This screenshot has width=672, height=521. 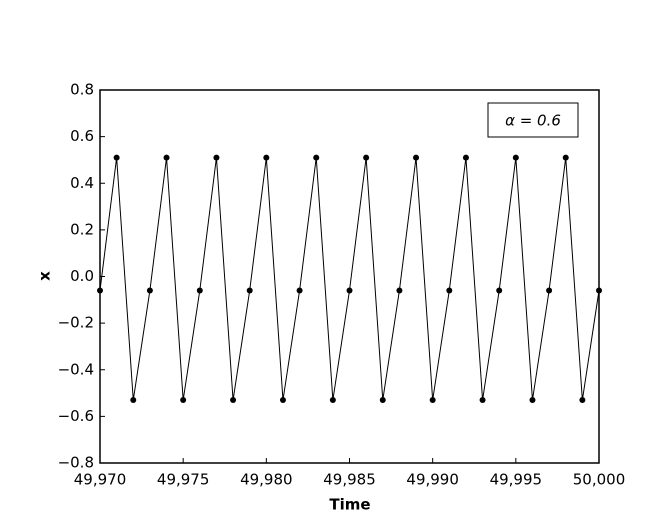 I want to click on y-tick-label: −0.6, so click(x=76, y=416).